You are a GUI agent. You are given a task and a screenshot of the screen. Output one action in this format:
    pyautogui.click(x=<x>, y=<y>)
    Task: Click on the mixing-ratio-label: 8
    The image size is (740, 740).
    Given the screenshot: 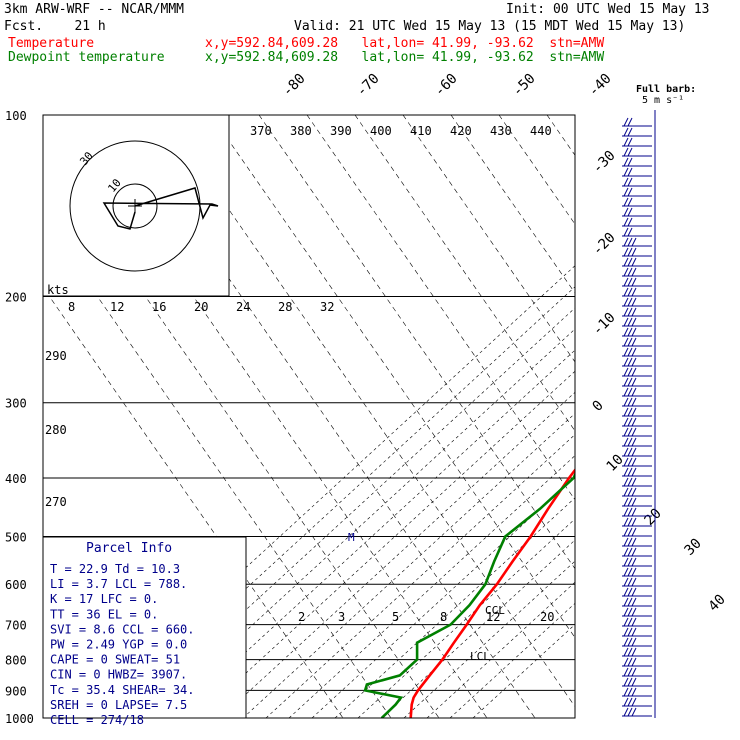 What is the action you would take?
    pyautogui.click(x=71, y=307)
    